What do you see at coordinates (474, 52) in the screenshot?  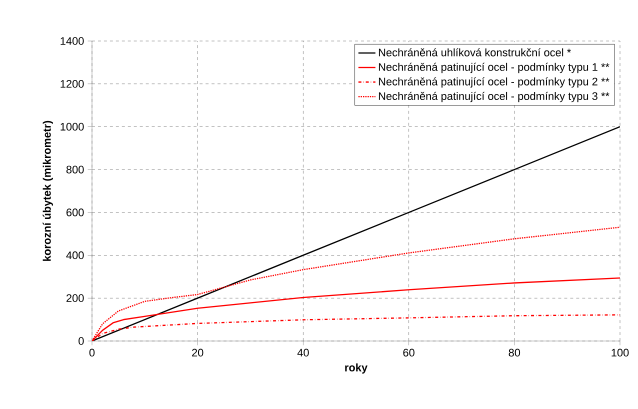 I see `legend-label: Nechráněná uhlíková konstrukční ocel *` at bounding box center [474, 52].